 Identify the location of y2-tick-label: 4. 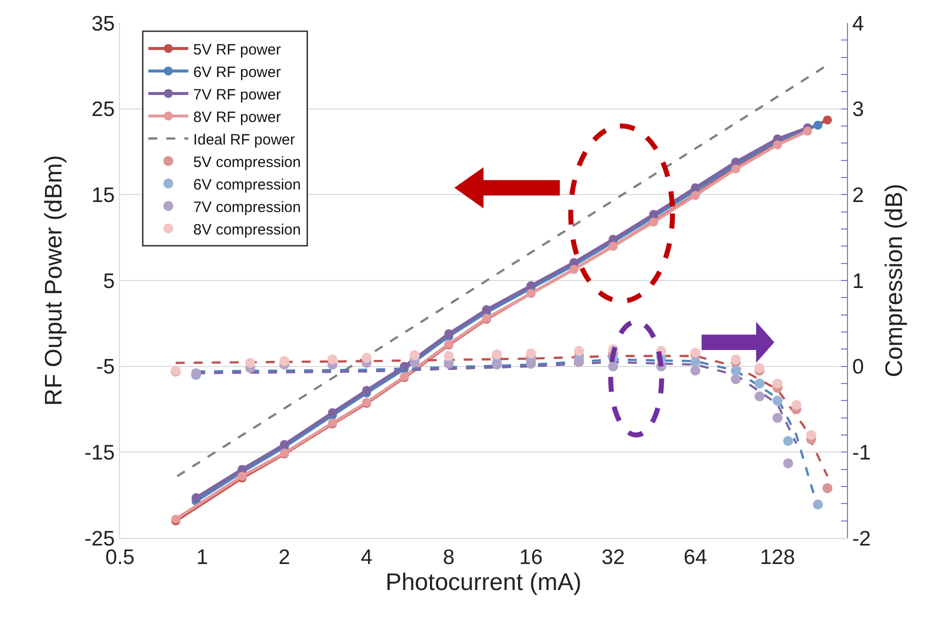
(858, 24).